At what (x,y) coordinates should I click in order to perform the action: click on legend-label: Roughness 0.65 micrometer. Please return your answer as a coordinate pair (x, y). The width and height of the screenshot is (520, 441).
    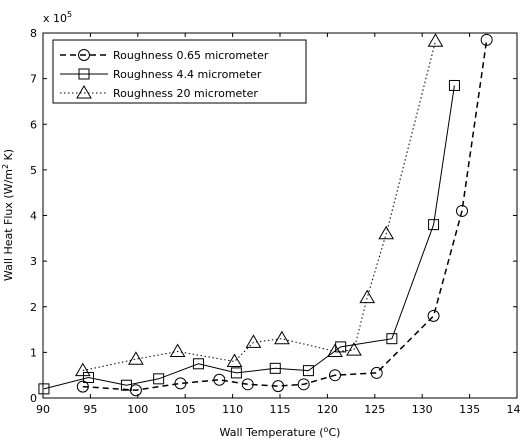
    Looking at the image, I should click on (191, 55).